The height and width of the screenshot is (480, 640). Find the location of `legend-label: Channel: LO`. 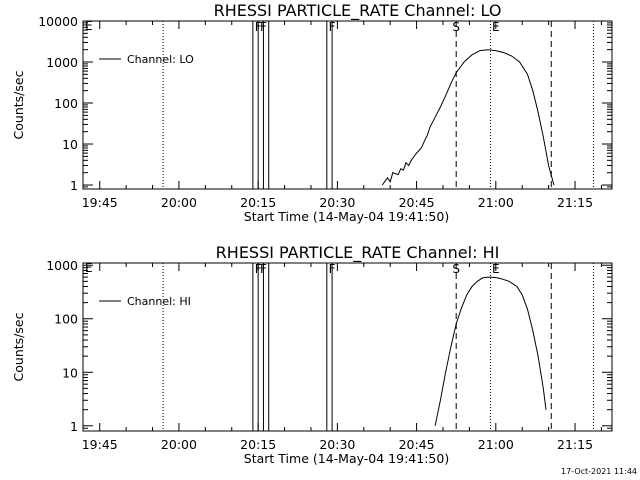

legend-label: Channel: LO is located at coordinates (160, 59).